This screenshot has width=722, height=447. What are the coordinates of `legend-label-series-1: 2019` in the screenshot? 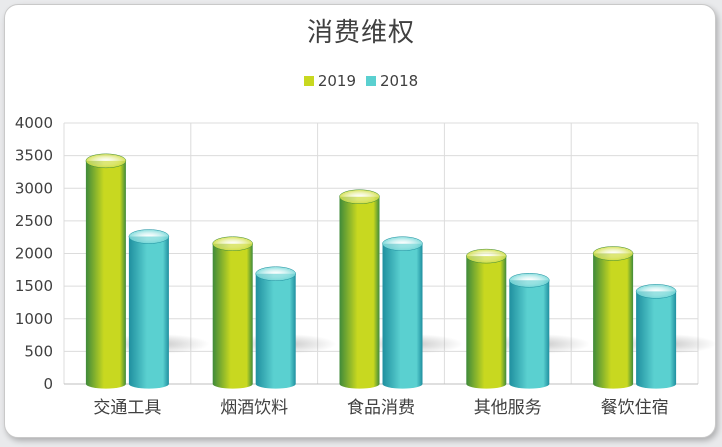 It's located at (336, 81).